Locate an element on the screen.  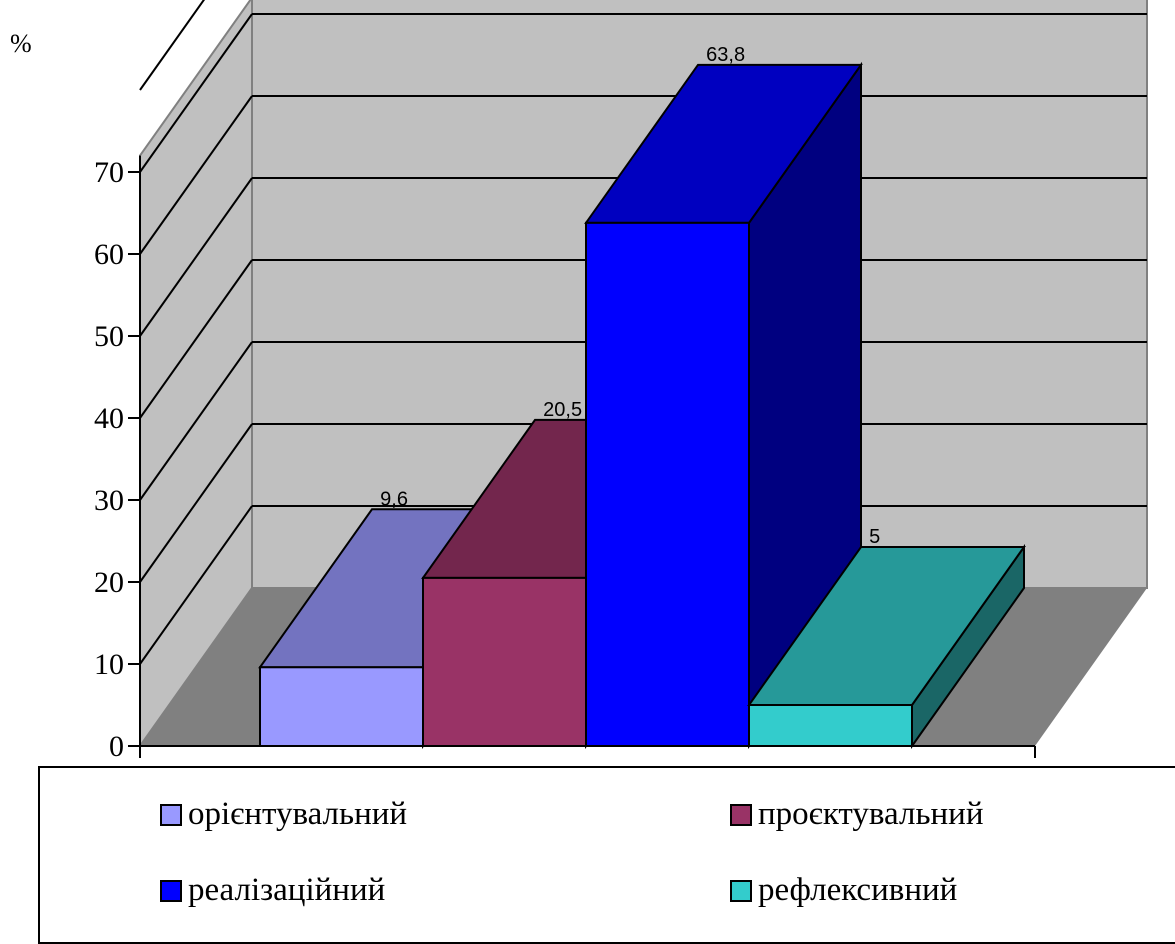
y-tick-label: 50 is located at coordinates (109, 336).